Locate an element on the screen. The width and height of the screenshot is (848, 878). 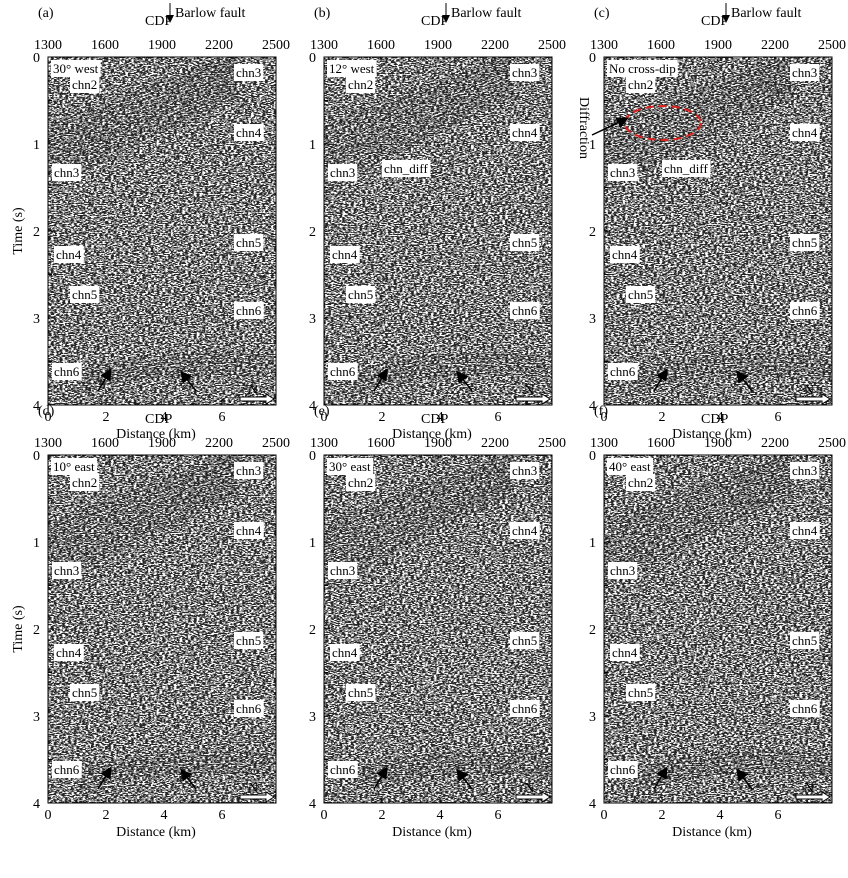
time-tick-label: 3 is located at coordinates (36, 717).